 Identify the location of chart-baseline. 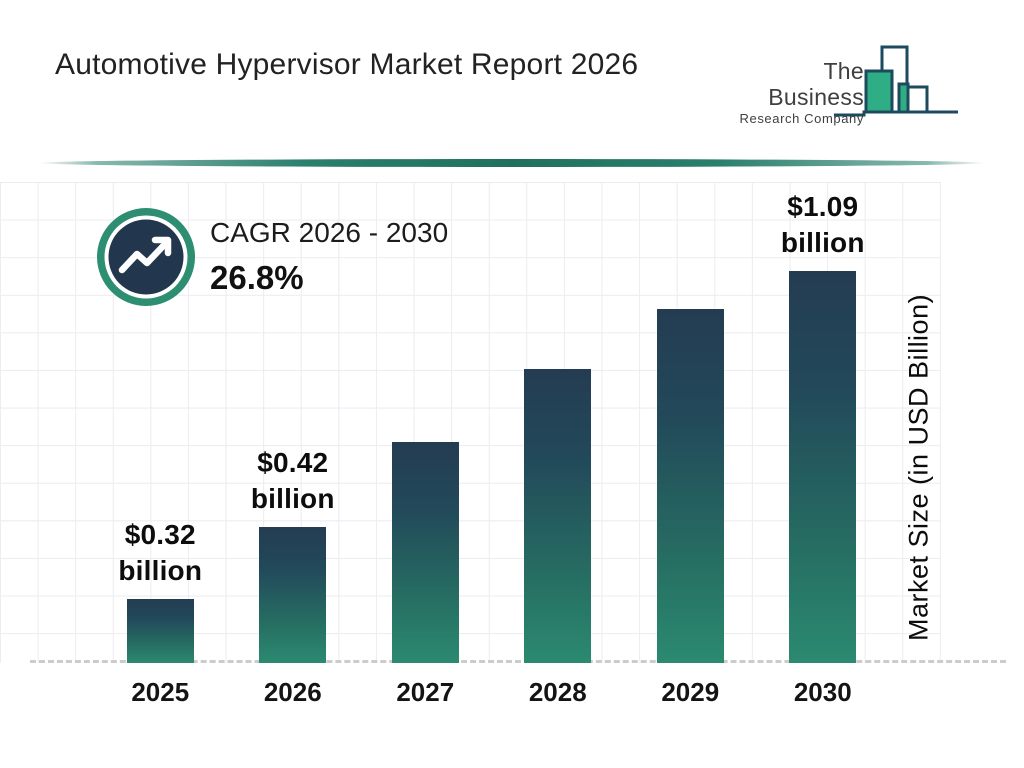
(518, 661).